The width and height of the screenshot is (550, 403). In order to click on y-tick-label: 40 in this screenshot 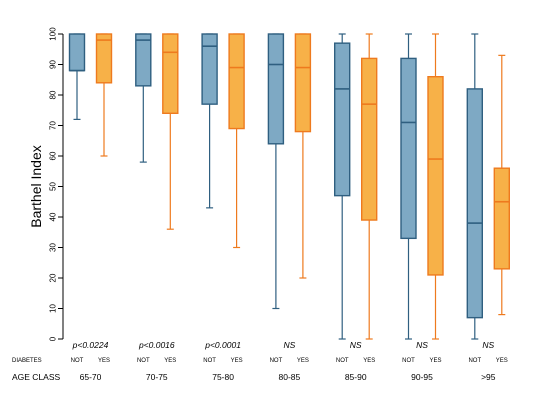, I will do `click(53, 216)`.